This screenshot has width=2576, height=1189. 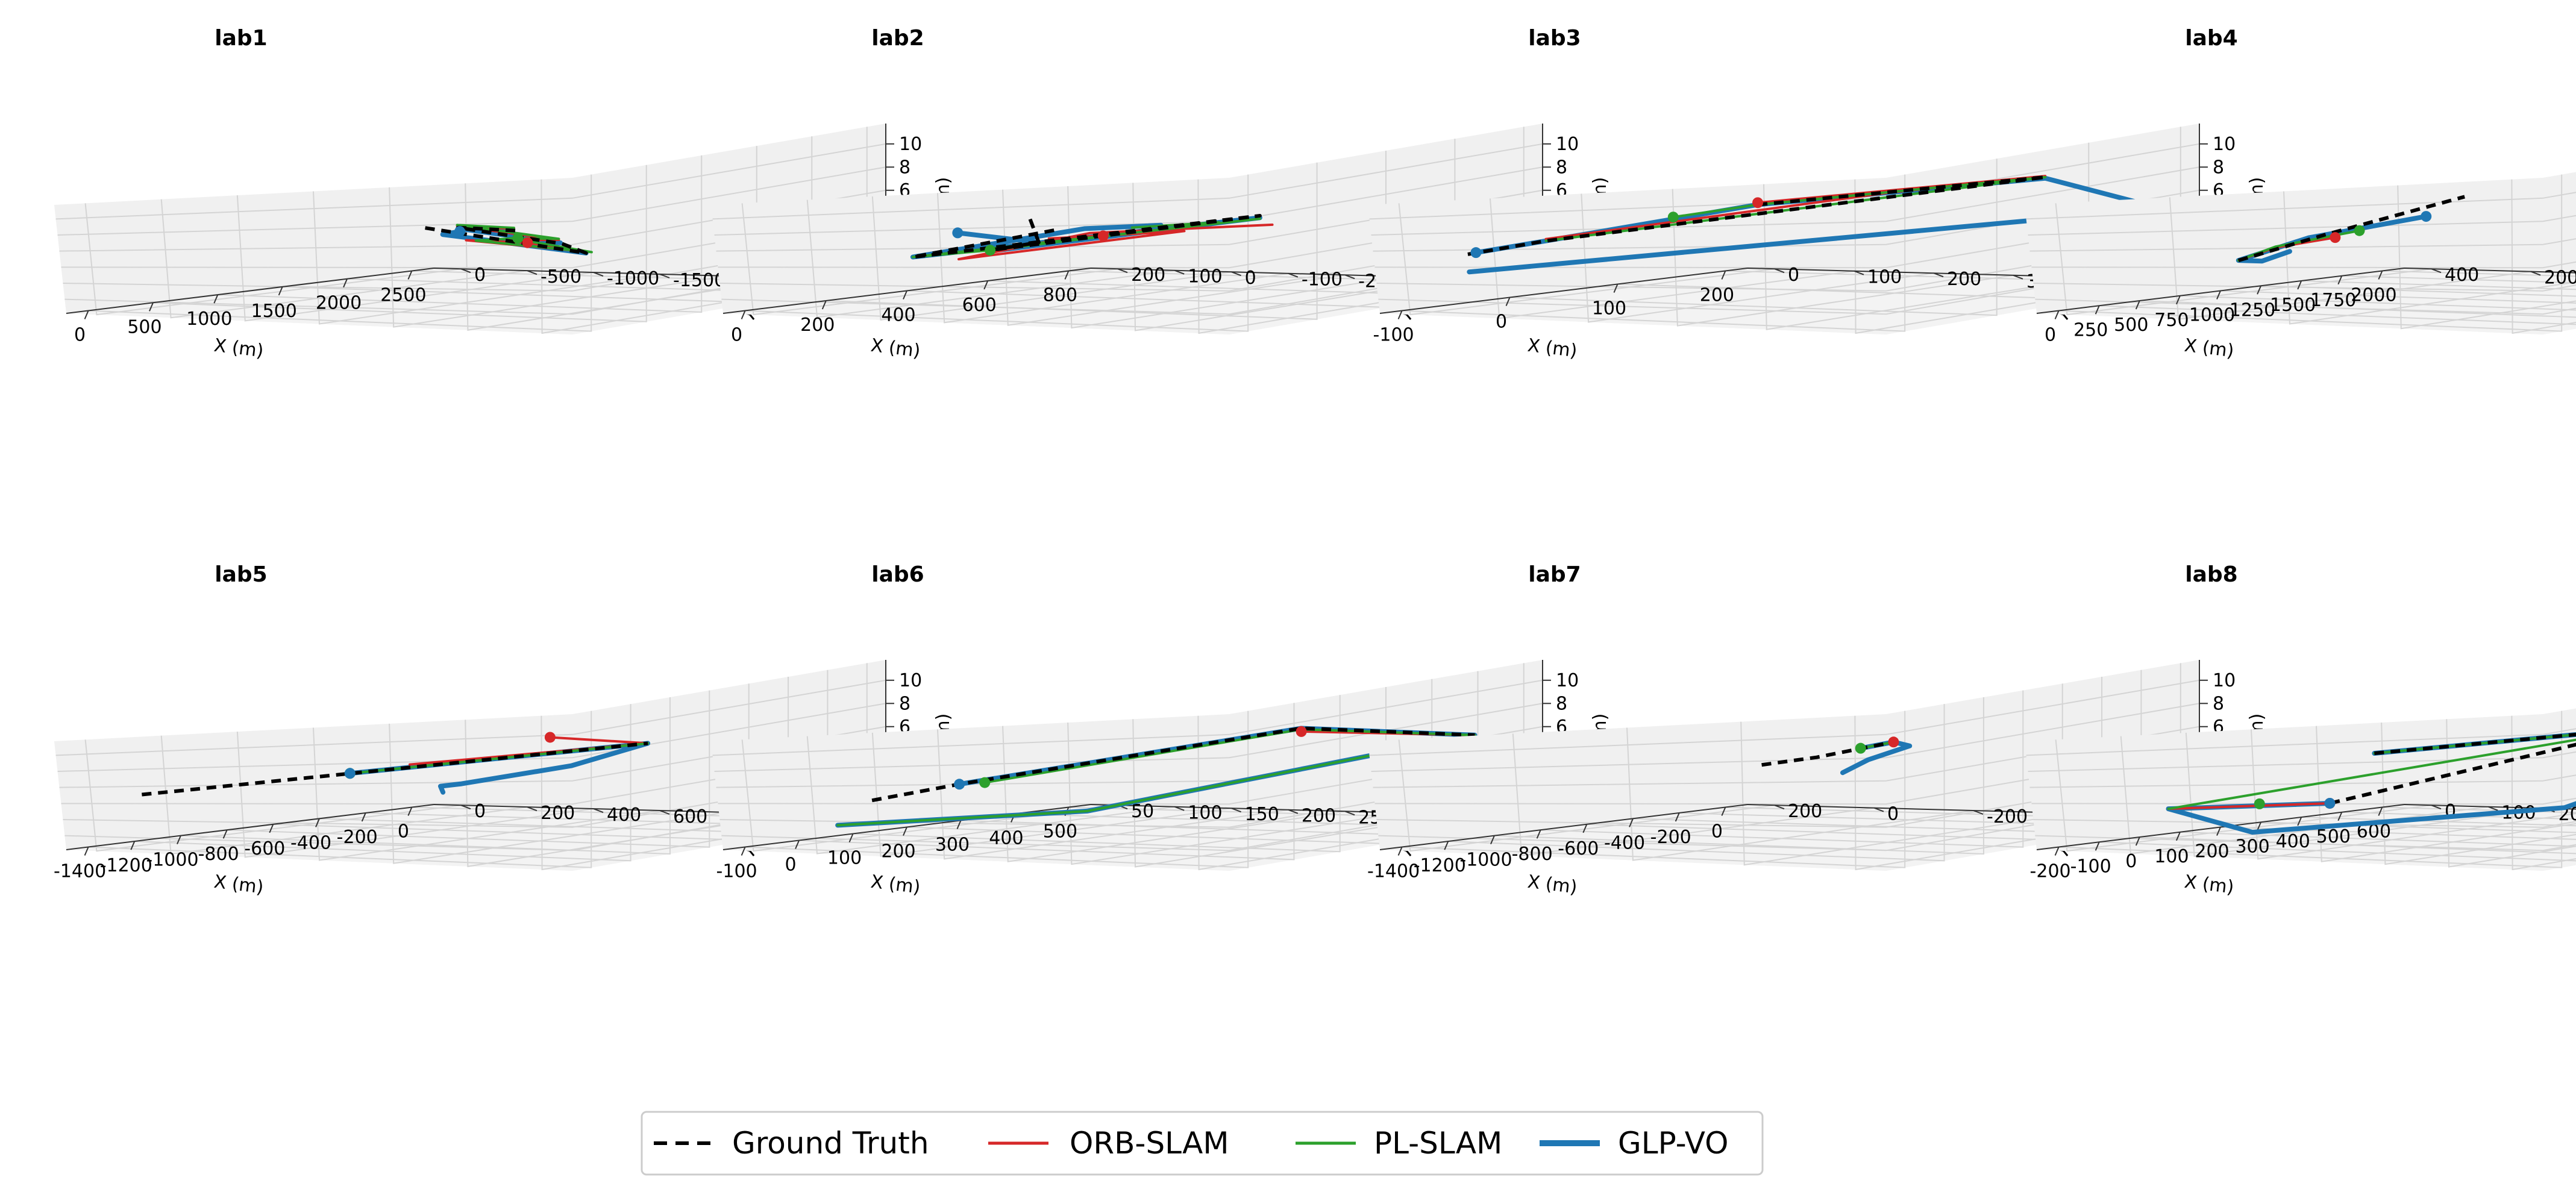 What do you see at coordinates (1552, 885) in the screenshot?
I see `x-axis-label-lab7: X (m)` at bounding box center [1552, 885].